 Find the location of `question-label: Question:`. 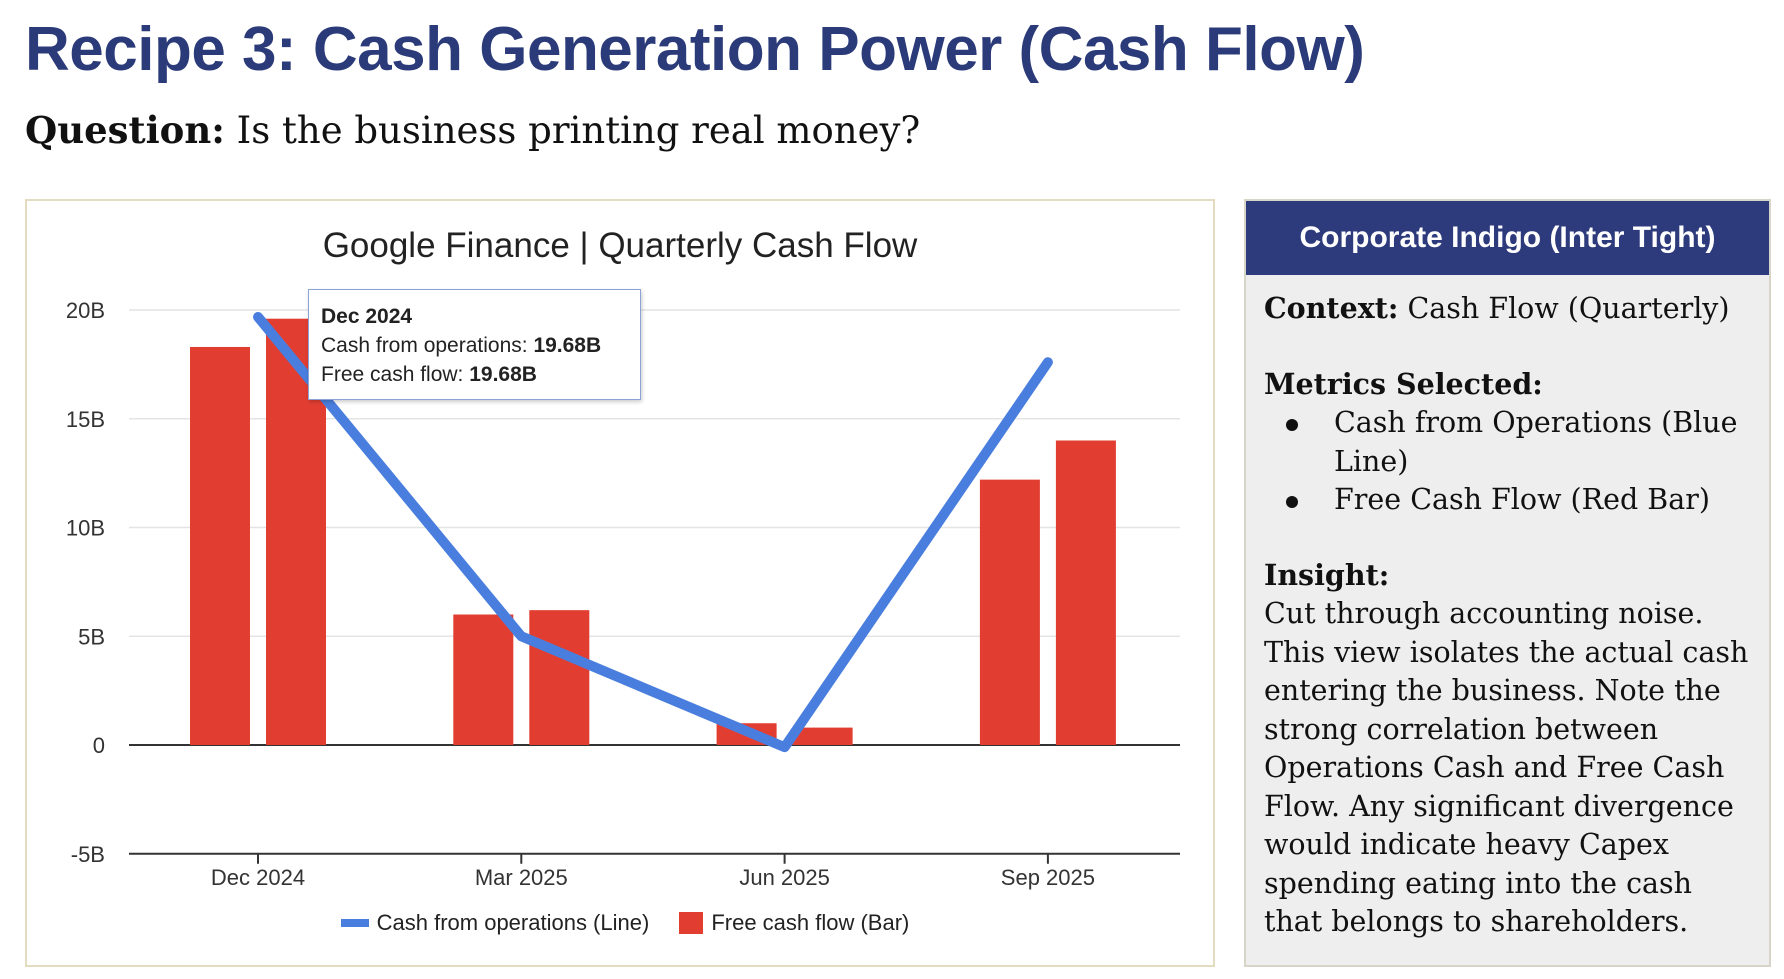

question-label: Question: is located at coordinates (125, 130).